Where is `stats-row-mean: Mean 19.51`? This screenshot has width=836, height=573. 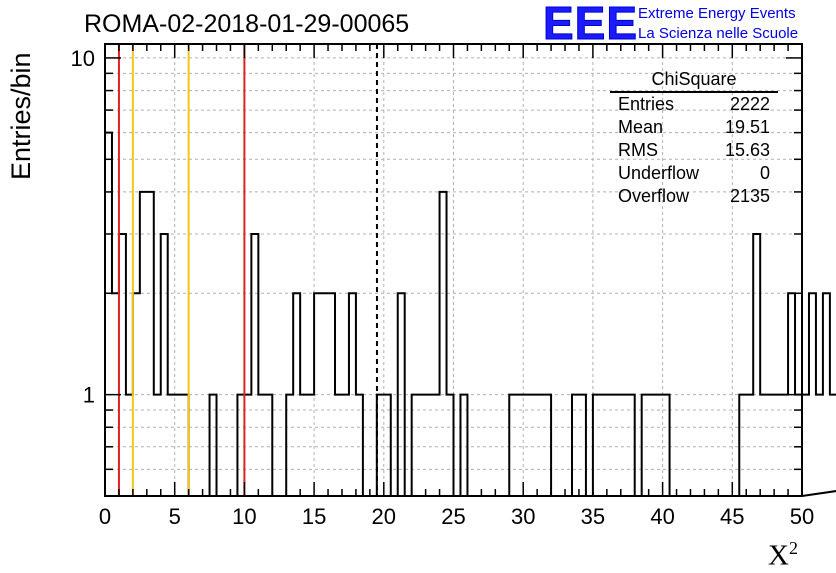
stats-row-mean: Mean 19.51 is located at coordinates (694, 127).